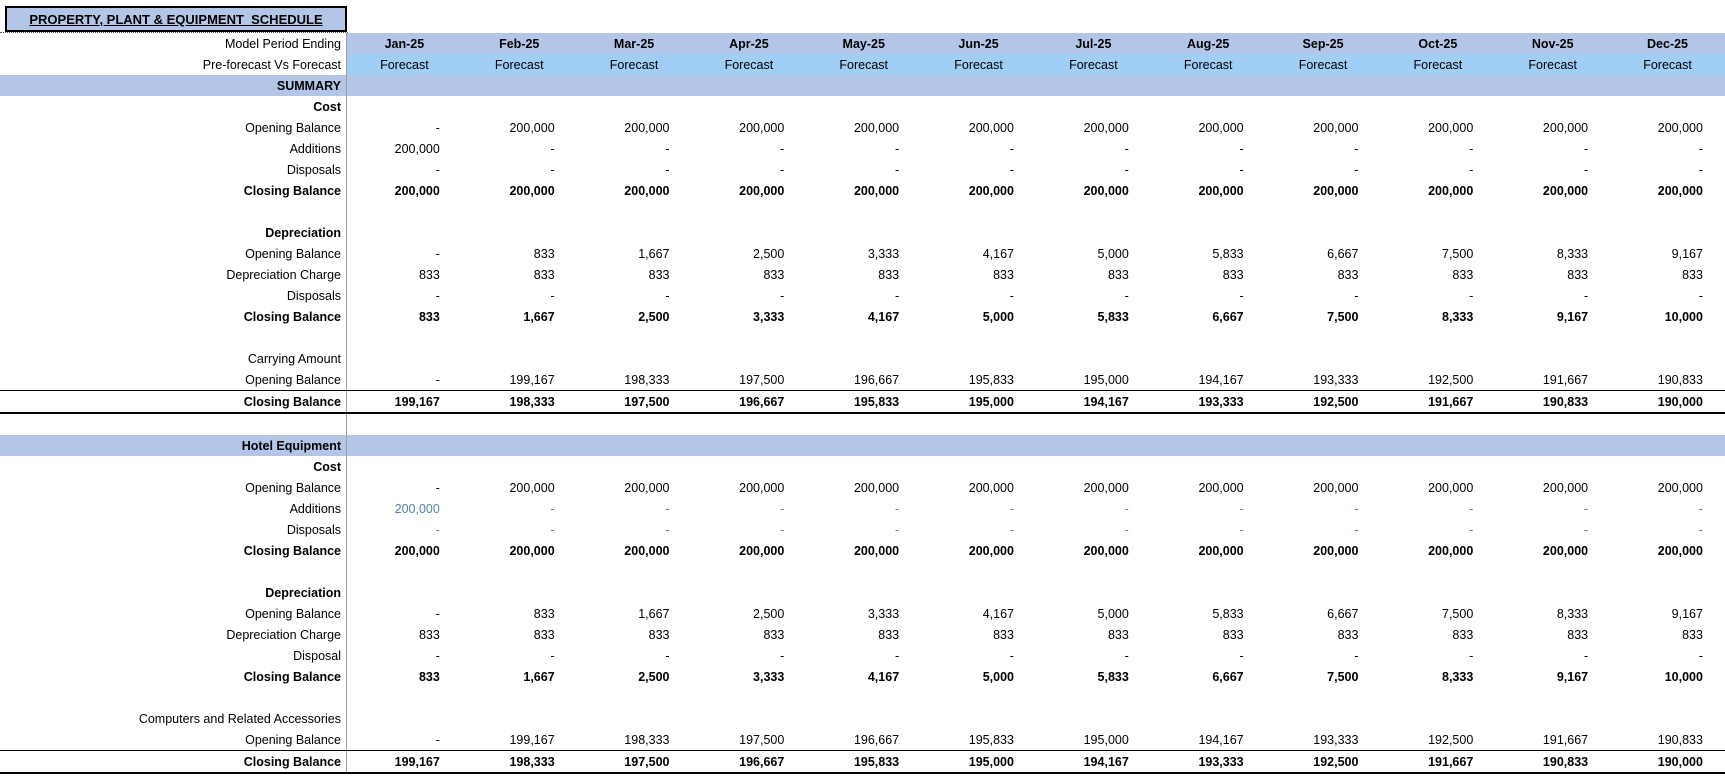 Image resolution: width=1725 pixels, height=778 pixels. What do you see at coordinates (1683, 316) in the screenshot?
I see `cell-dec-25-closing-balance: 10,000` at bounding box center [1683, 316].